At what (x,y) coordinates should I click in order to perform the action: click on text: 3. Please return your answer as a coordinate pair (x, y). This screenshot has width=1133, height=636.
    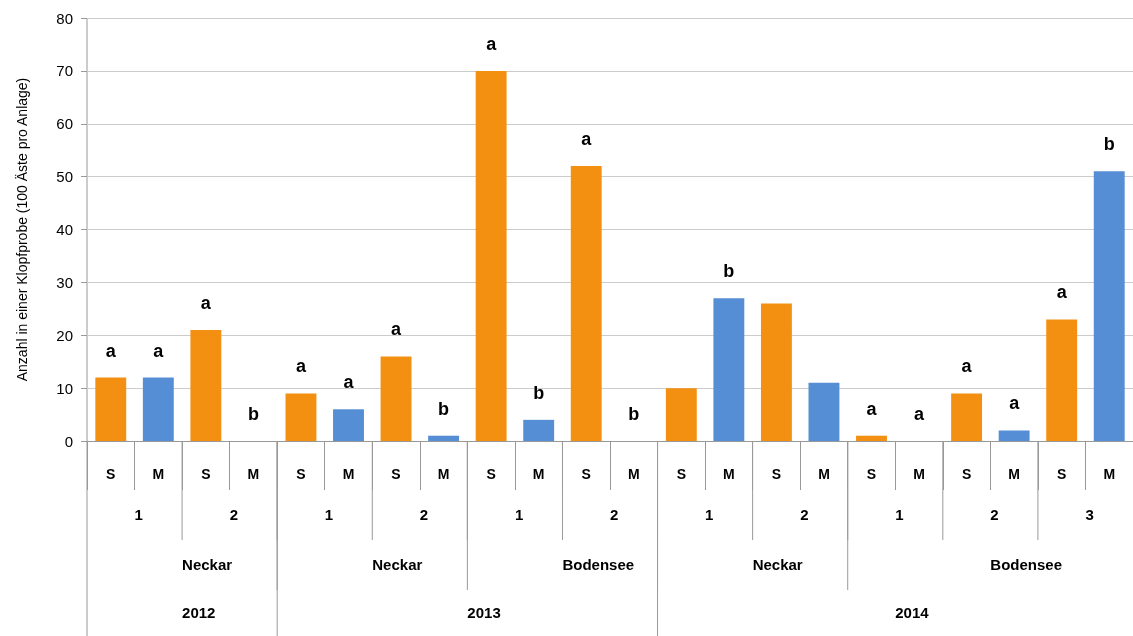
    Looking at the image, I should click on (1089, 514).